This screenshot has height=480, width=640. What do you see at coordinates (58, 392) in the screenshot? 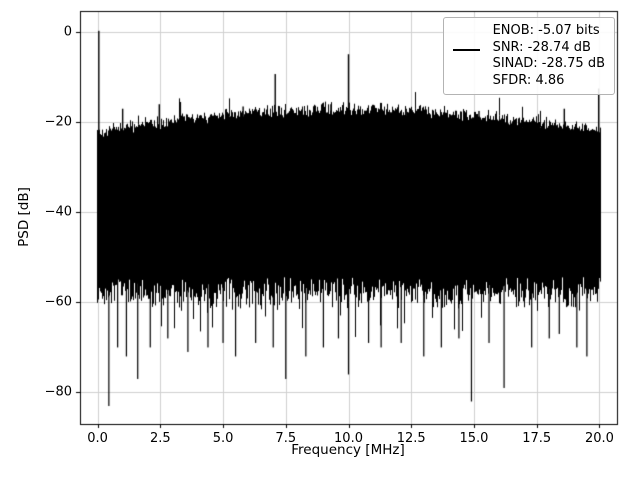
I see `y-tick-label: −80` at bounding box center [58, 392].